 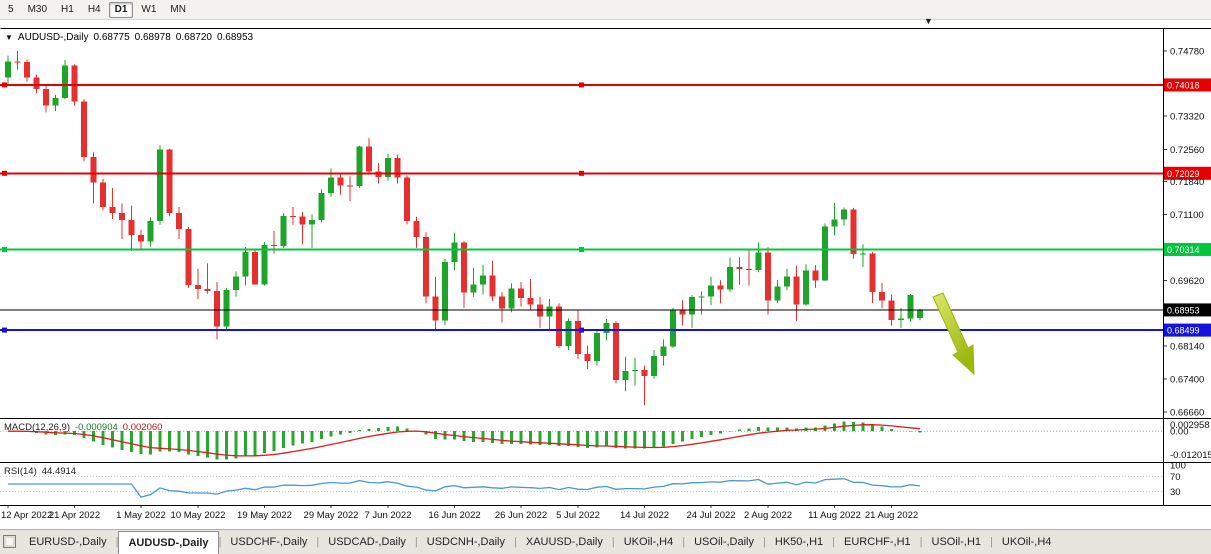 I want to click on chart-tab-xauusd-daily: XAUUSD-,Daily, so click(x=564, y=542).